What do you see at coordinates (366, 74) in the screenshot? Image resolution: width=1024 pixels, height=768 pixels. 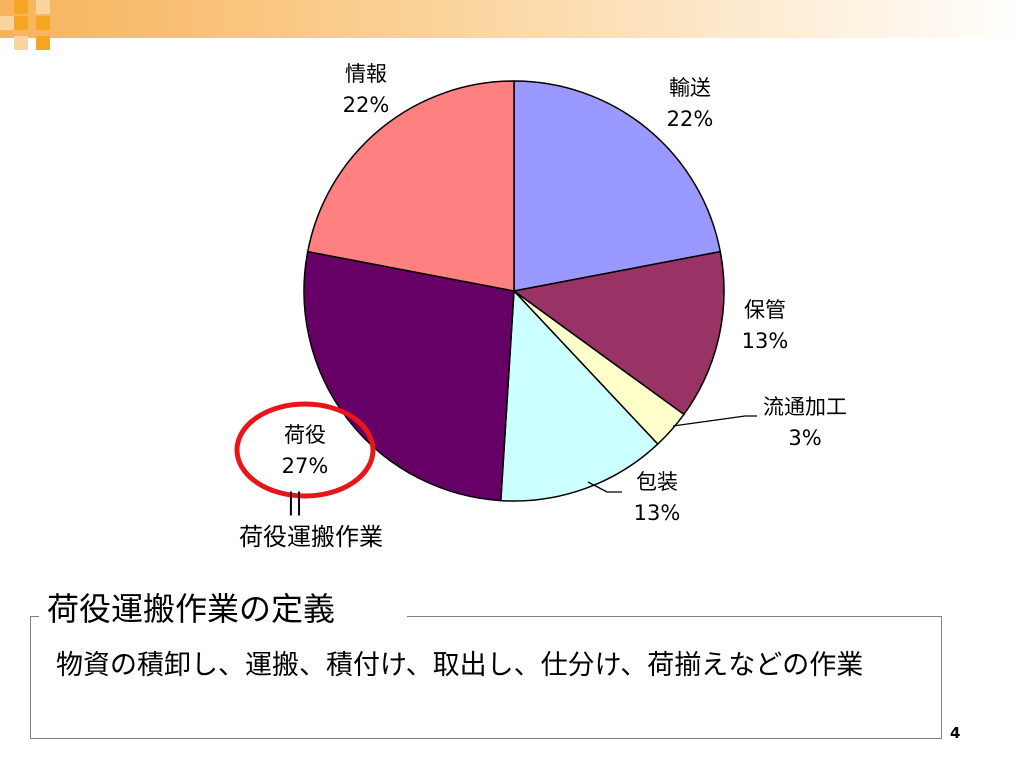 I see `slice-name-label-5: 情報` at bounding box center [366, 74].